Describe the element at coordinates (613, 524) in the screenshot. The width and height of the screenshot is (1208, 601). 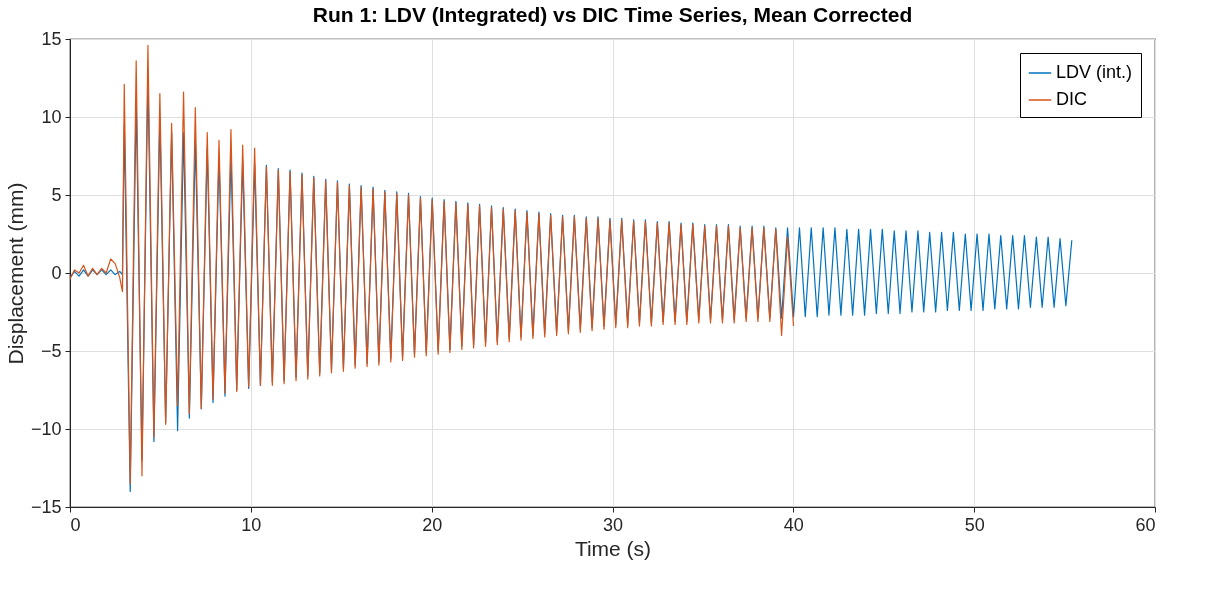
I see `x-tick-label: 30` at that location.